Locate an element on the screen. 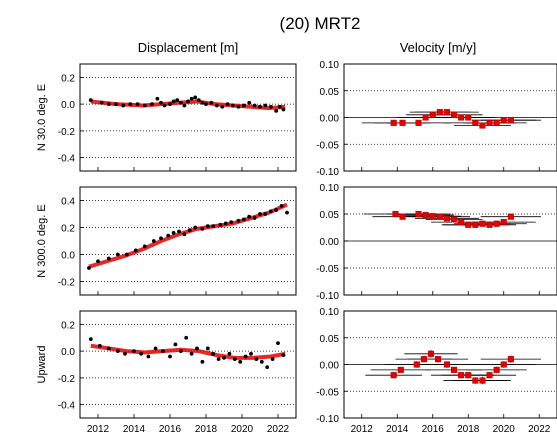 This screenshot has width=557, height=436. trend-line is located at coordinates (188, 351).